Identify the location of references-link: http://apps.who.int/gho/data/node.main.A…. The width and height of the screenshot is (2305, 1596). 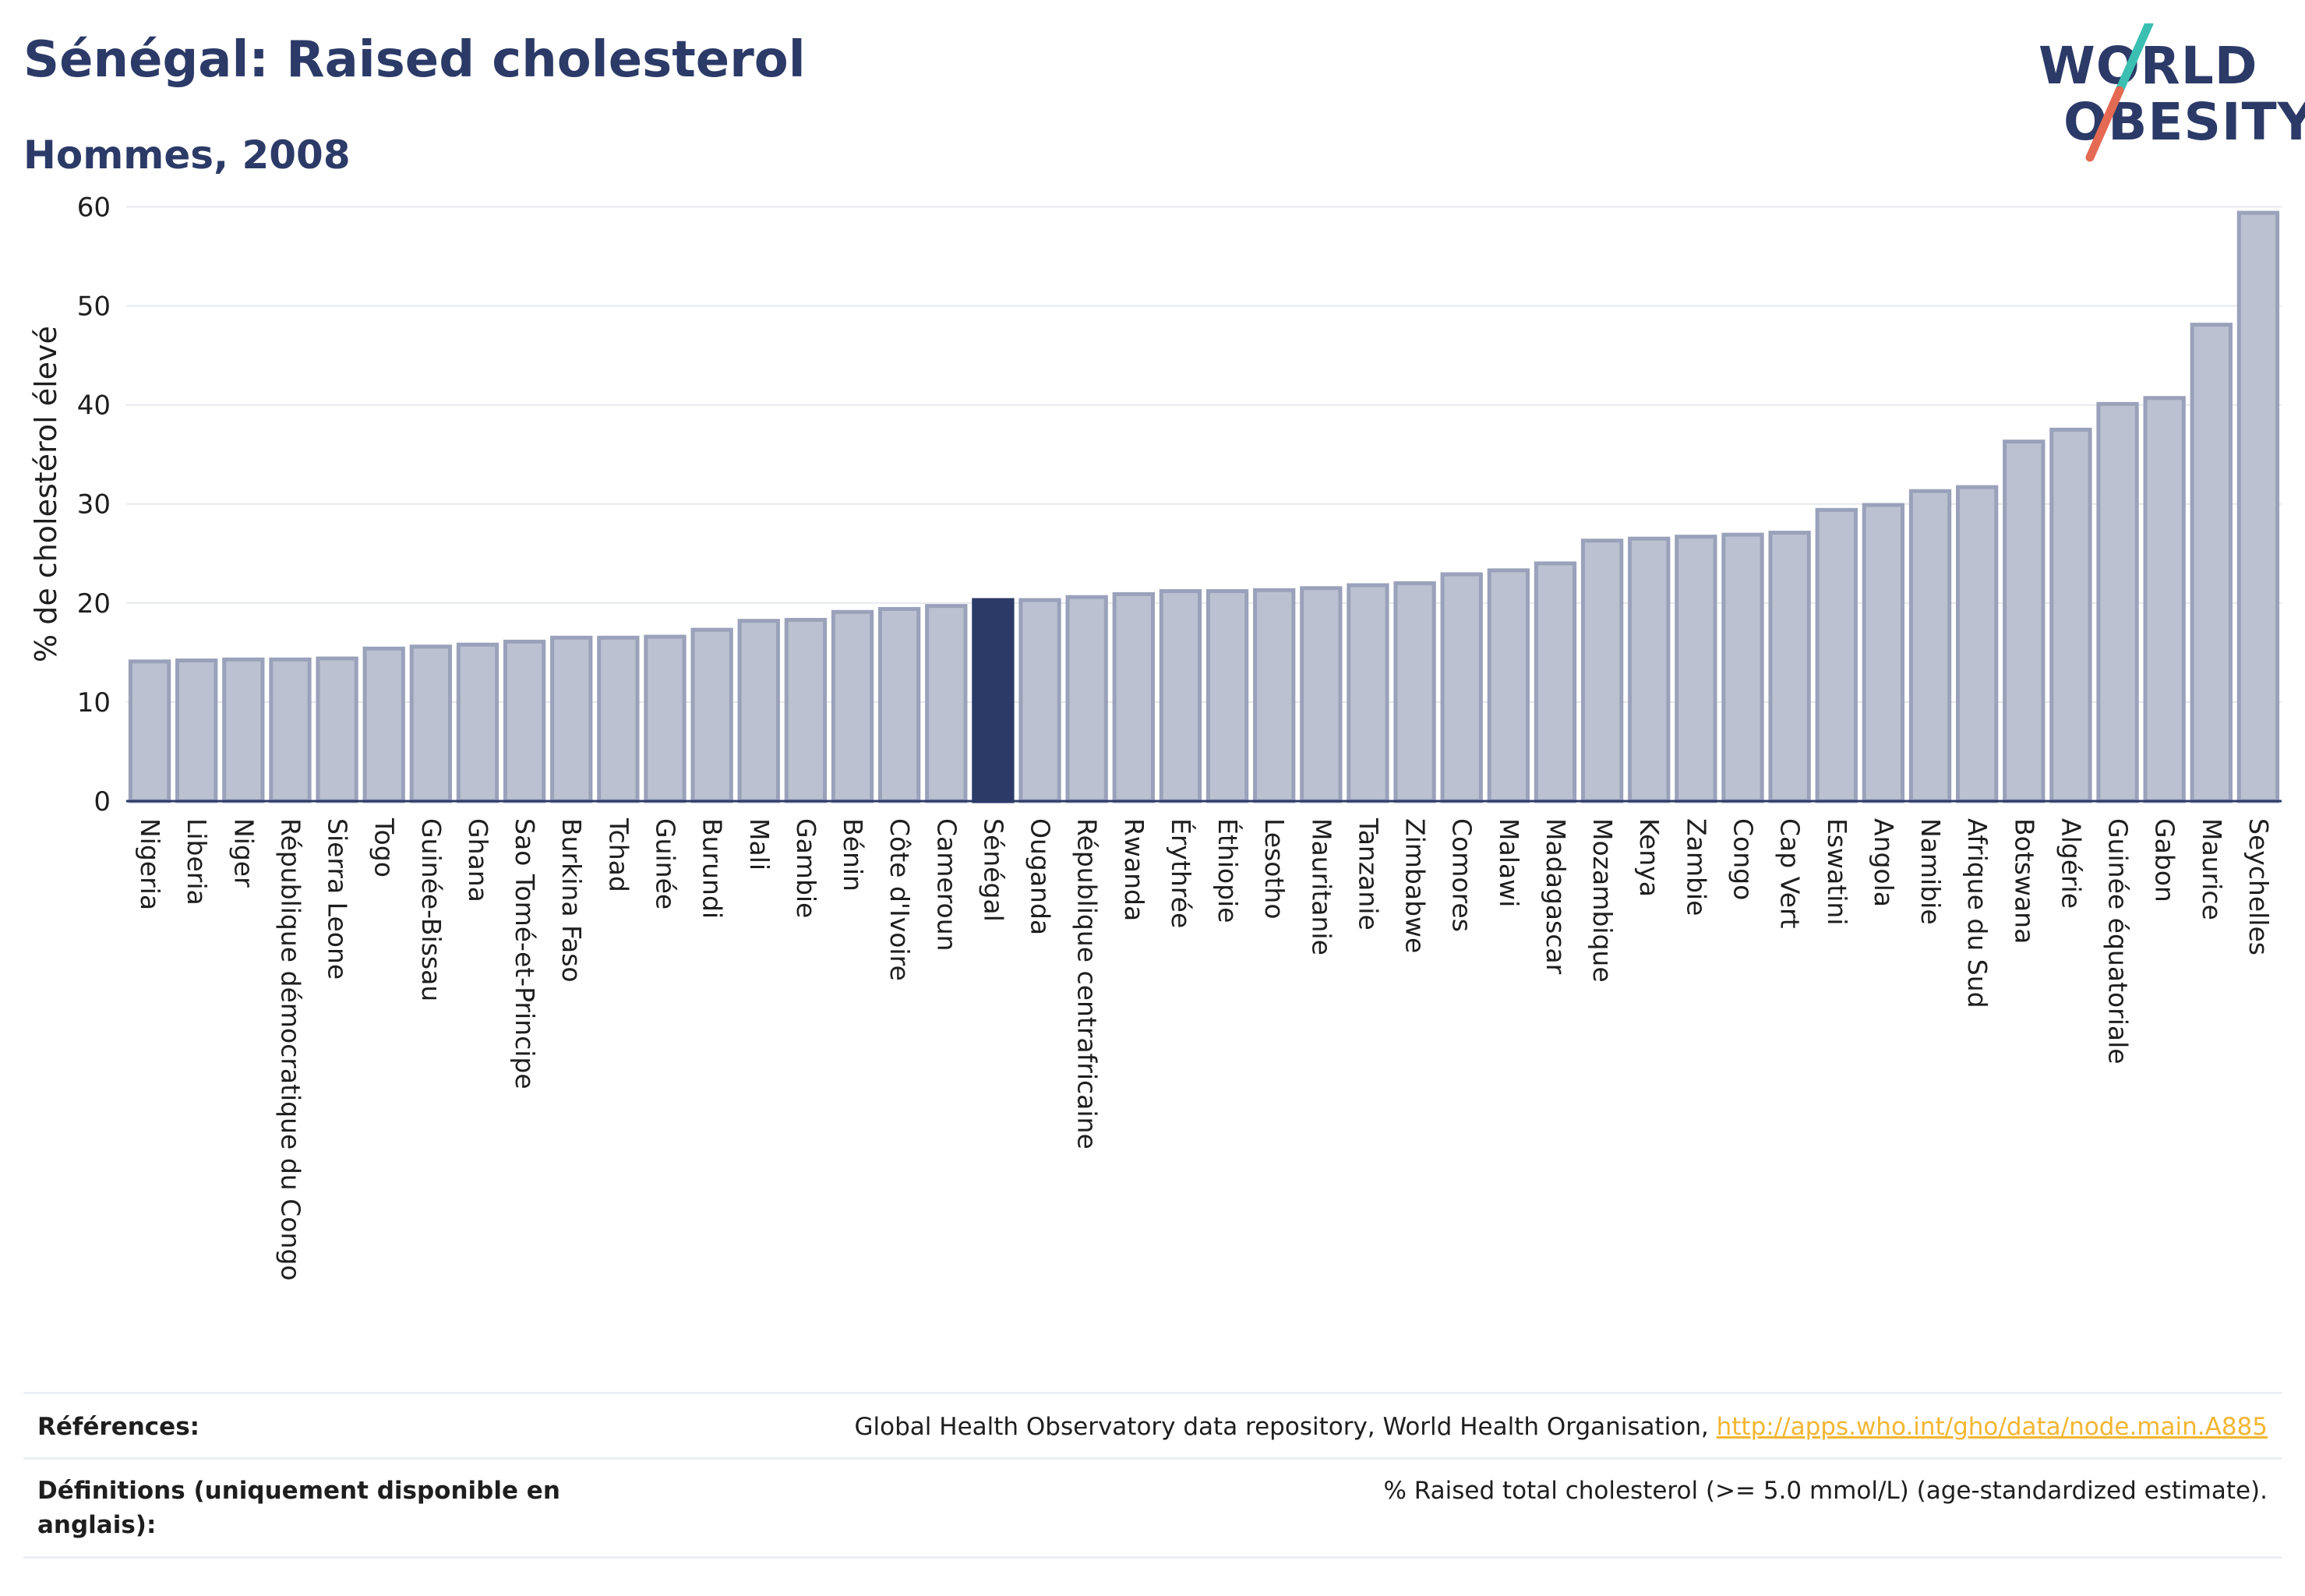
(1992, 1427).